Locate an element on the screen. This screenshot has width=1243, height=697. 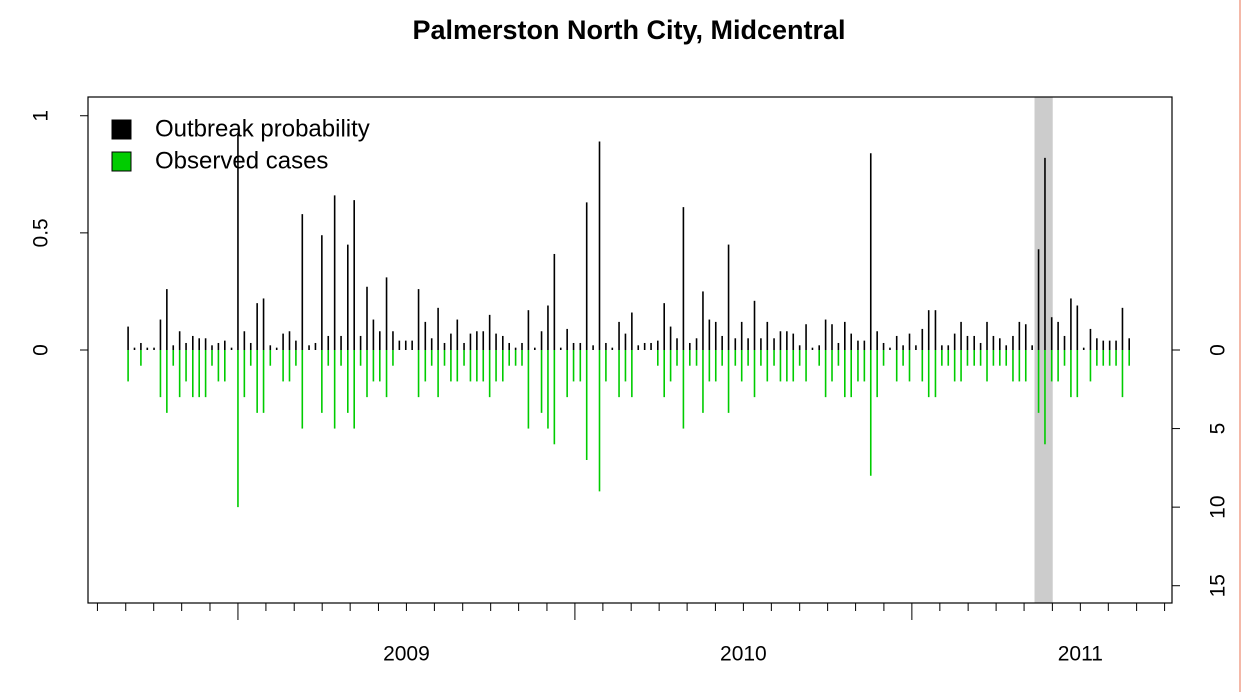
legend-label: Outbreak probability is located at coordinates (262, 128).